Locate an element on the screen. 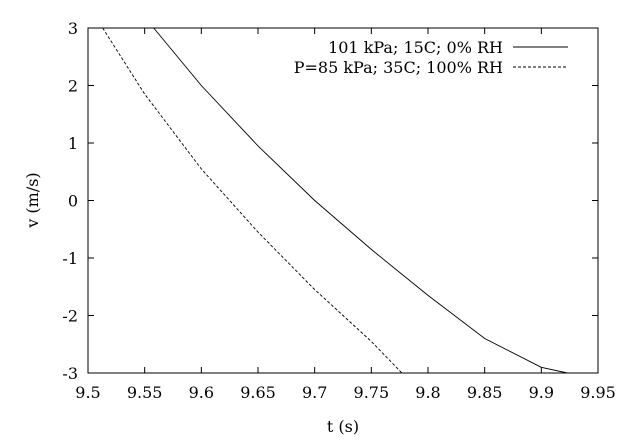 The width and height of the screenshot is (638, 446). x-tick-label: 9.6 is located at coordinates (201, 392).